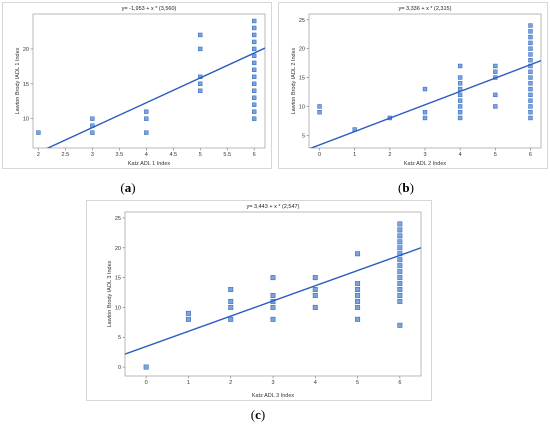 The height and width of the screenshot is (429, 550). I want to click on subfigure-letter-c: c, so click(258, 414).